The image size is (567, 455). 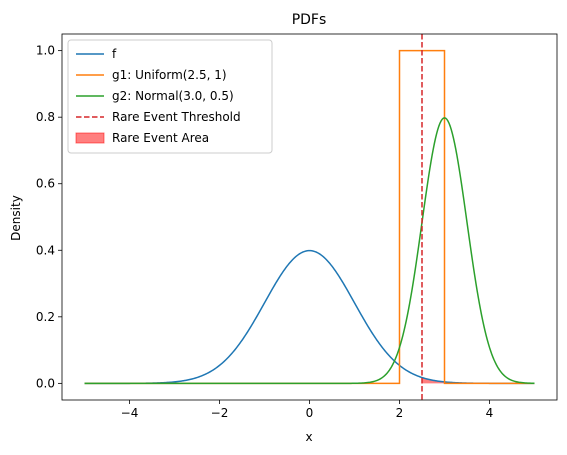 I want to click on legend-label-rare-event-threshold: Rare Event Threshold, so click(x=176, y=117).